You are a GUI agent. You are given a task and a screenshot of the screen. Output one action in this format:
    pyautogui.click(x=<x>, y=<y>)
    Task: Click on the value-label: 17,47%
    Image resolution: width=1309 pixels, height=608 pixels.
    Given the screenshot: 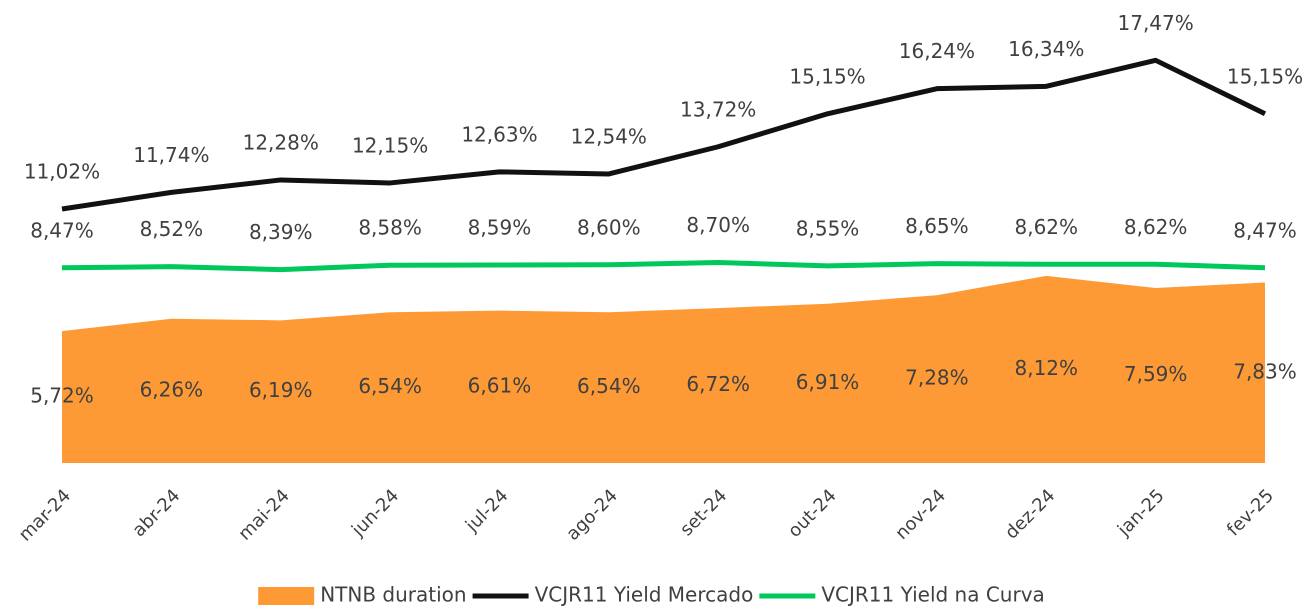 What is the action you would take?
    pyautogui.click(x=1156, y=23)
    